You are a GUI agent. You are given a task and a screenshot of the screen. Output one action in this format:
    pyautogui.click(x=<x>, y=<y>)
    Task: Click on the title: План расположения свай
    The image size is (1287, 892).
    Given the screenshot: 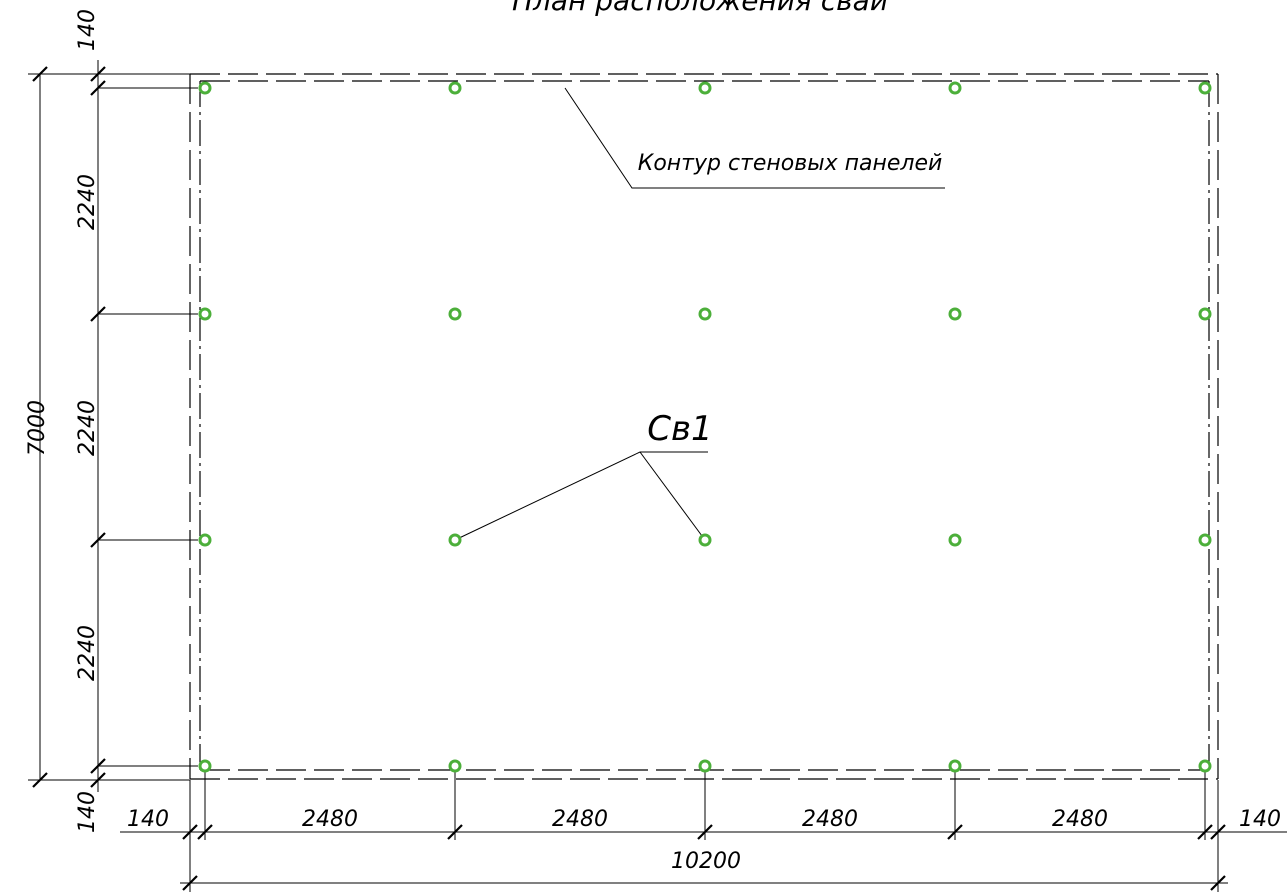 What is the action you would take?
    pyautogui.click(x=700, y=8)
    